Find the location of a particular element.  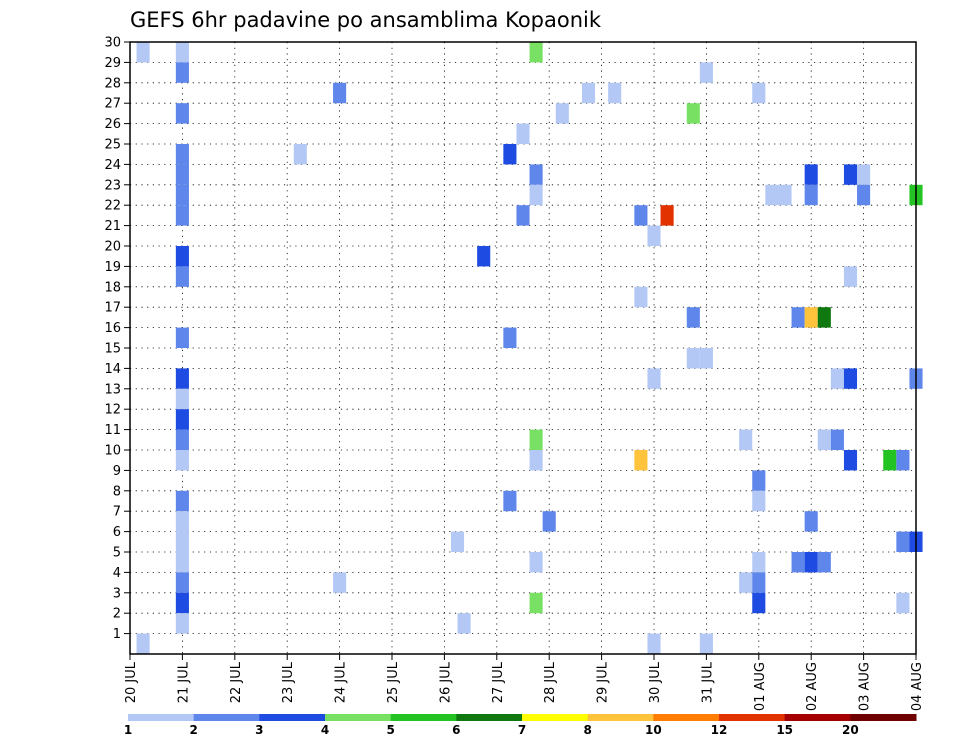

y-tick-label: 1 is located at coordinates (117, 634).